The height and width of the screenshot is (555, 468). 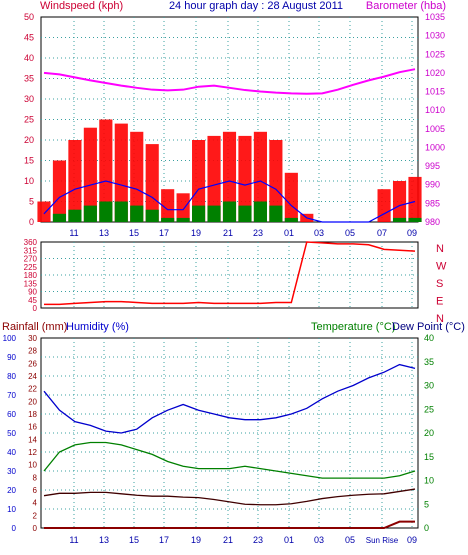 What do you see at coordinates (32, 292) in the screenshot?
I see `direction-ytick-label: 90` at bounding box center [32, 292].